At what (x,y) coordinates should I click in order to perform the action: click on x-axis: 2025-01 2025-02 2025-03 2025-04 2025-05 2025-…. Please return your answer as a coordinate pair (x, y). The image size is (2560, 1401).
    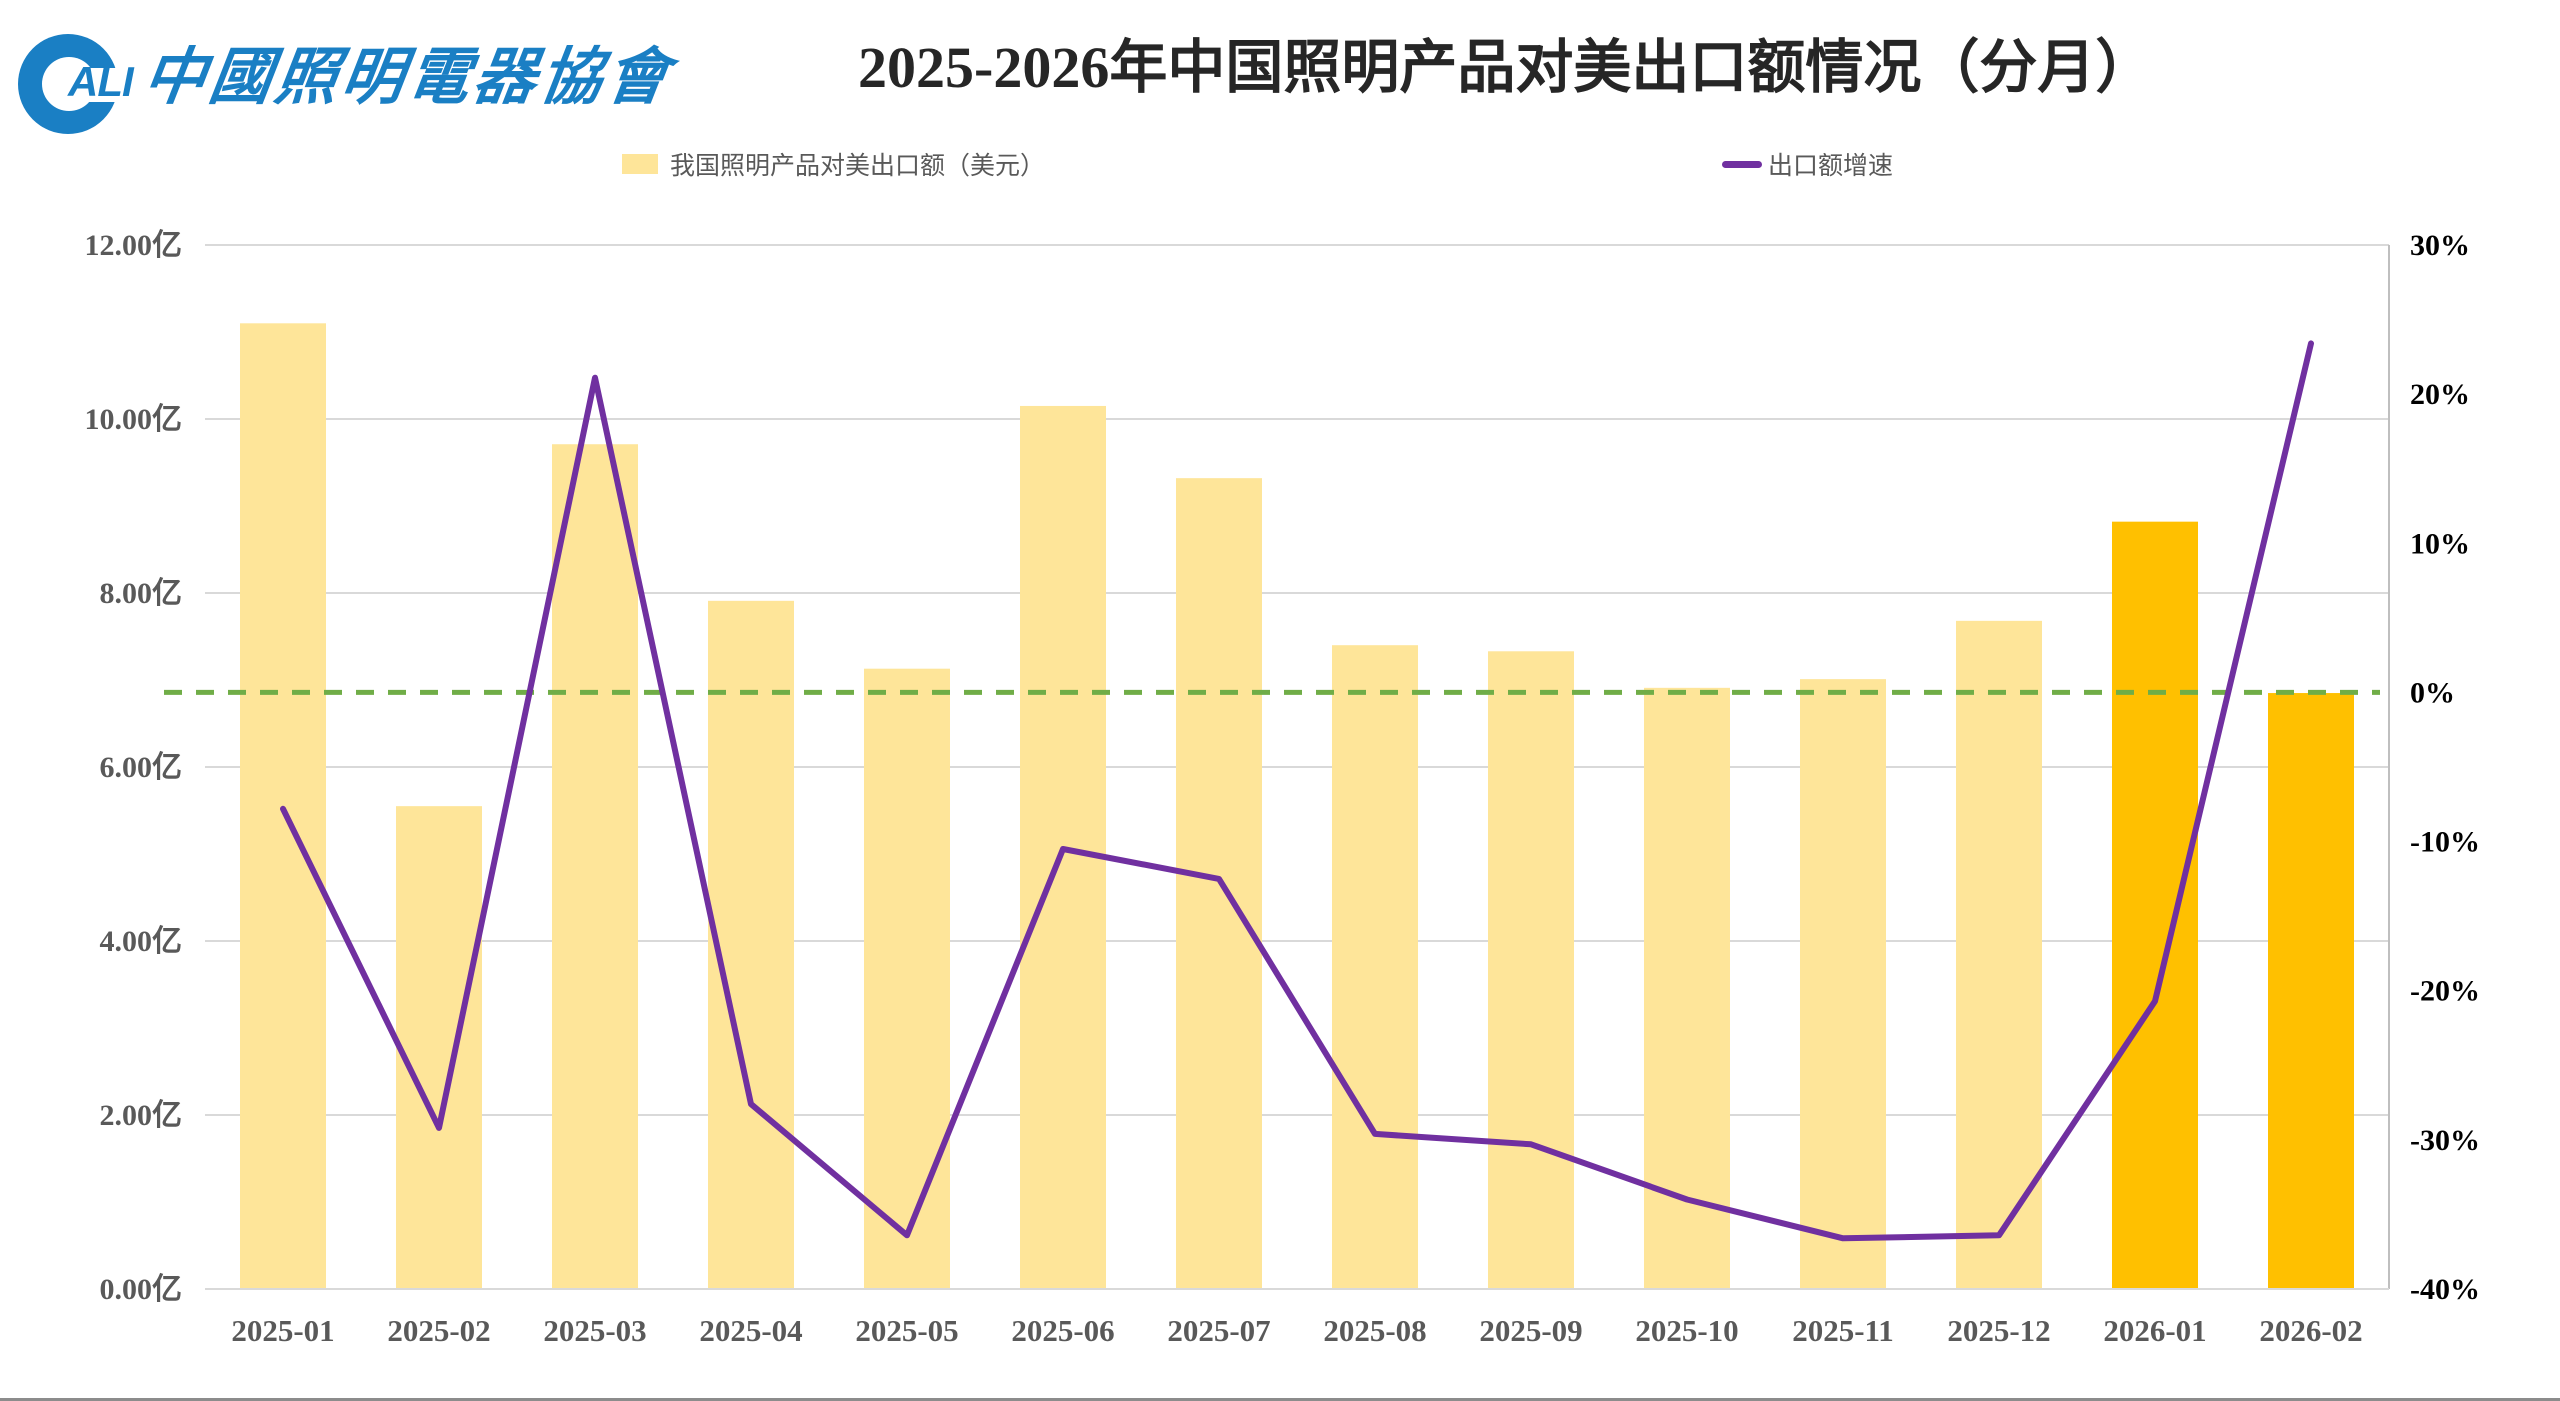
    Looking at the image, I should click on (1297, 1318).